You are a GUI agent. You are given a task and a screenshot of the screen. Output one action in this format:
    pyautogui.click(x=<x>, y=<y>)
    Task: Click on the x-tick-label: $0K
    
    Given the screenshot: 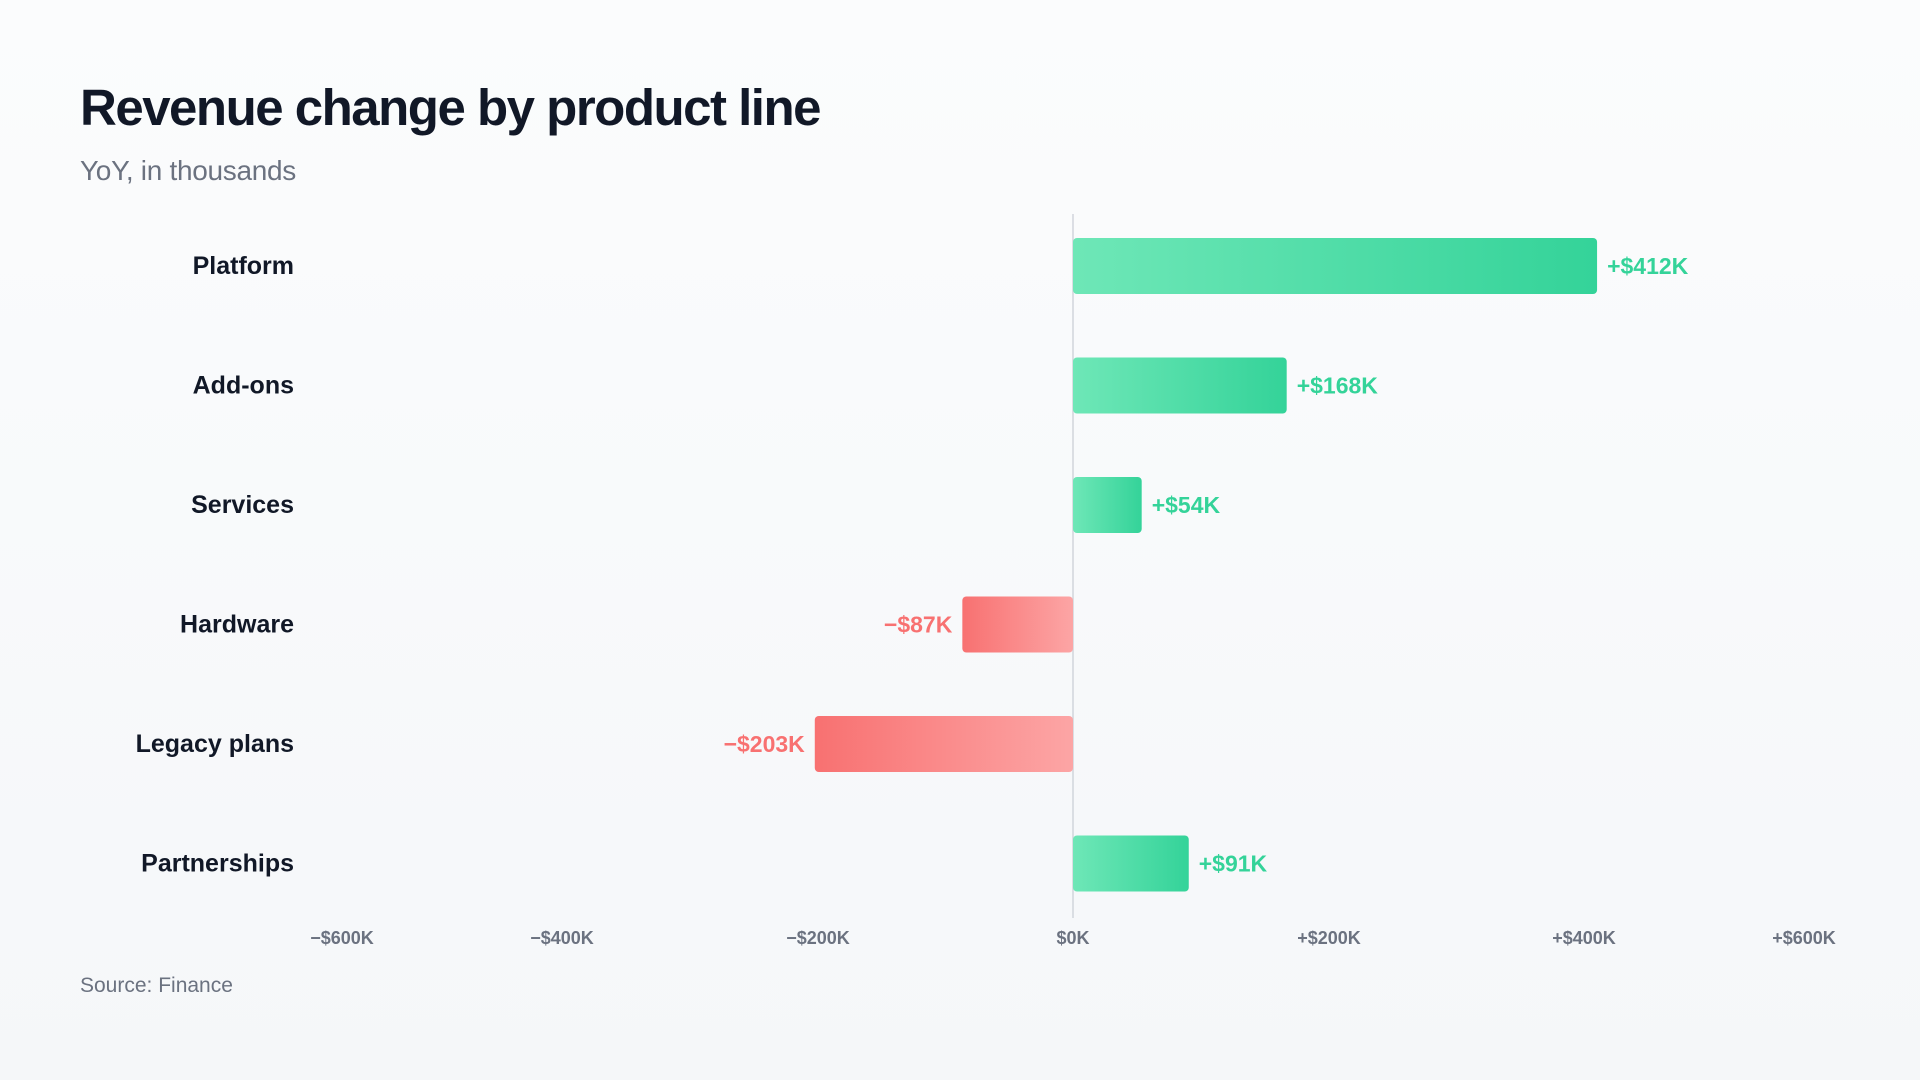 What is the action you would take?
    pyautogui.click(x=1072, y=938)
    